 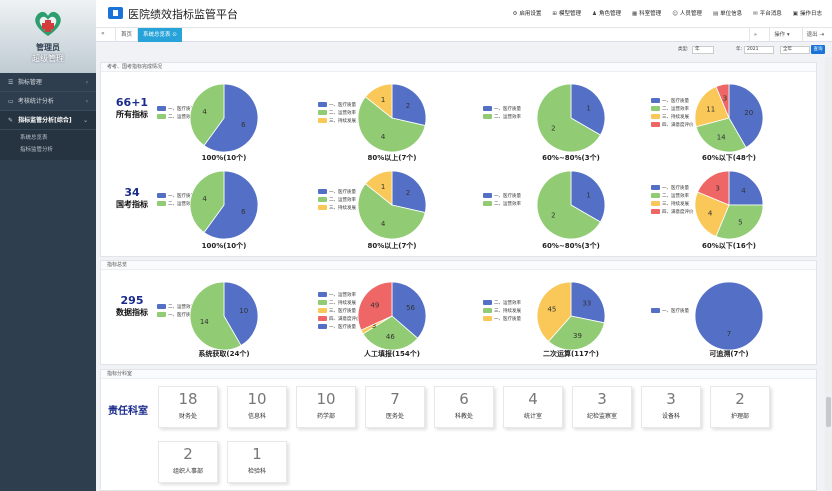 What do you see at coordinates (703, 50) in the screenshot?
I see `type-select: 年` at bounding box center [703, 50].